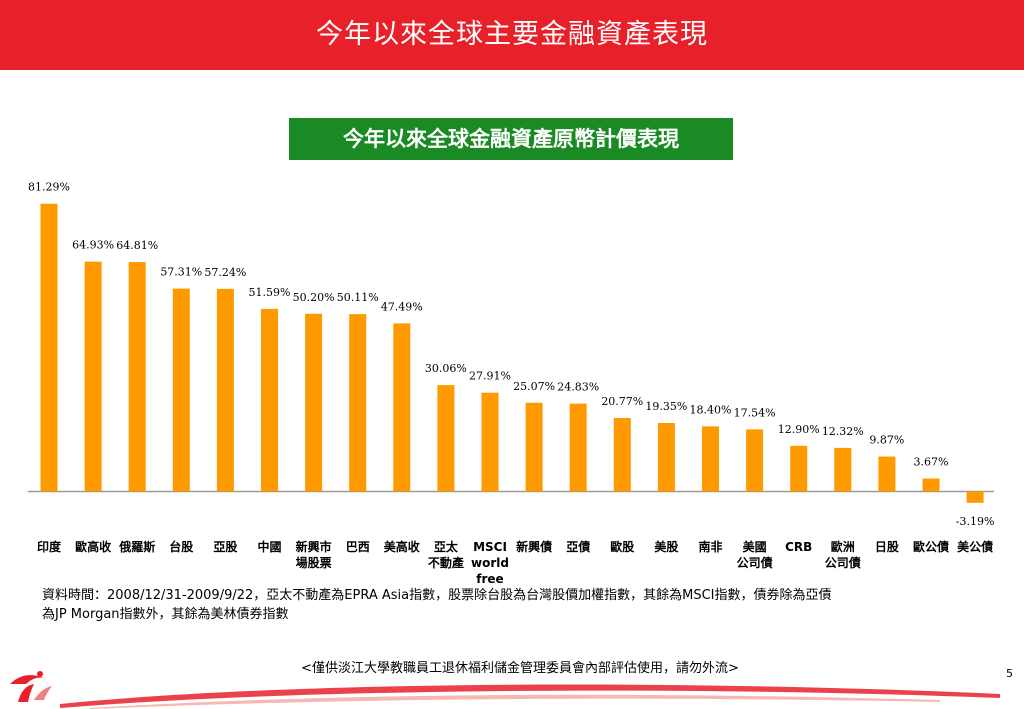 Image resolution: width=1024 pixels, height=709 pixels. Describe the element at coordinates (225, 272) in the screenshot. I see `data-label: 57.24%` at that location.